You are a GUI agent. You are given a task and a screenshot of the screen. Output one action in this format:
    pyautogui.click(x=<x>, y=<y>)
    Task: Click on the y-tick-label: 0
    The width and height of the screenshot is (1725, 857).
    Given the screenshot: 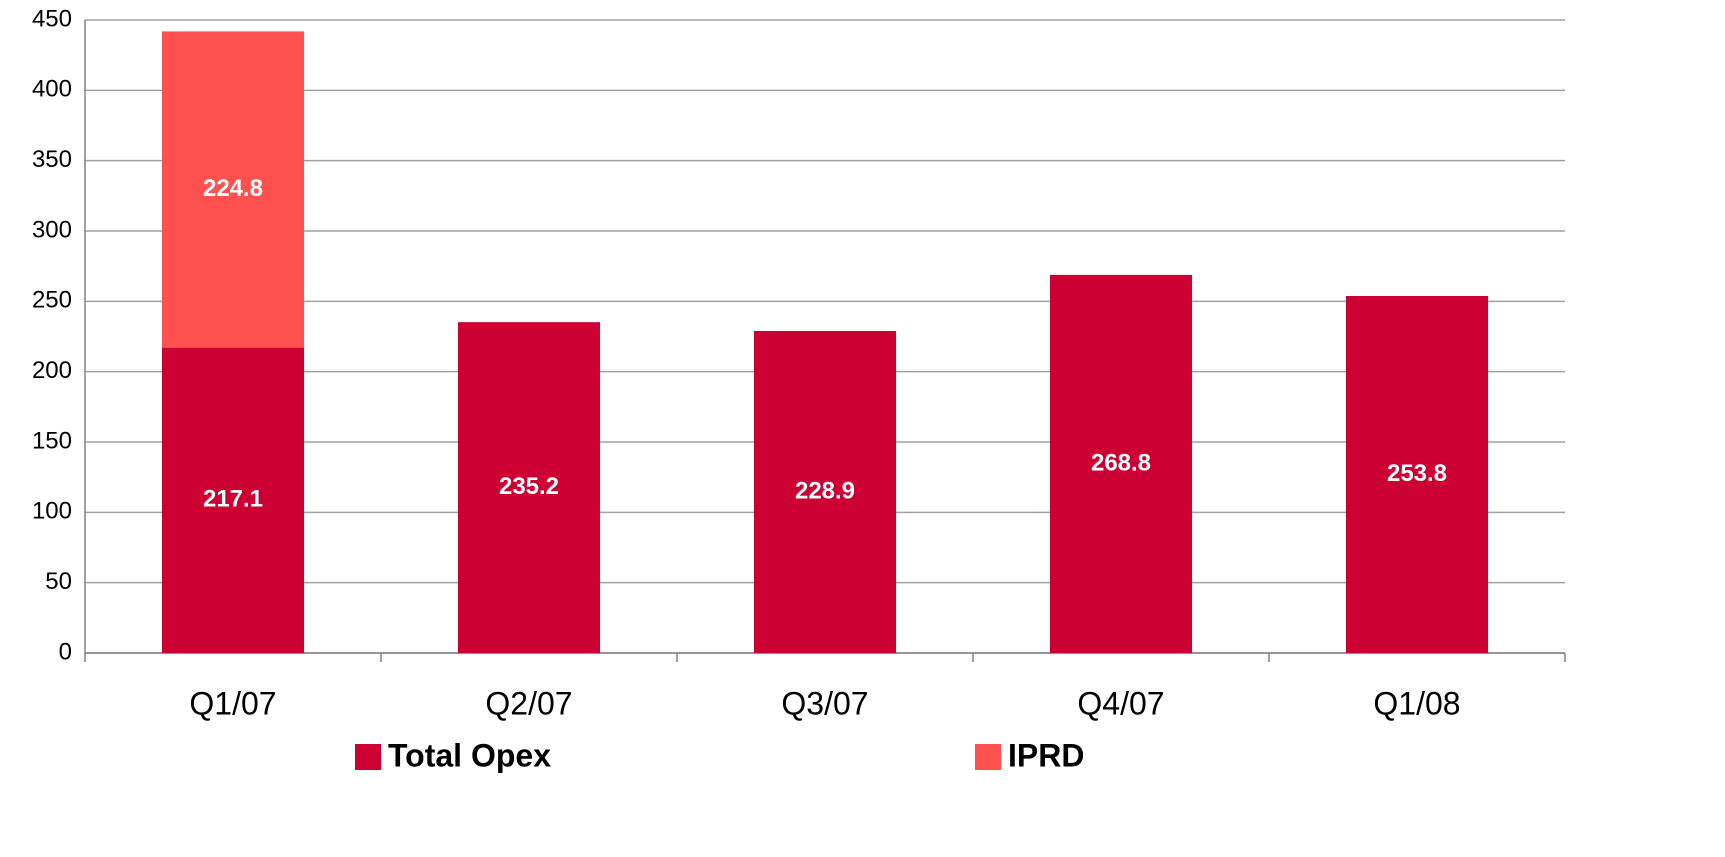 What is the action you would take?
    pyautogui.click(x=65, y=651)
    